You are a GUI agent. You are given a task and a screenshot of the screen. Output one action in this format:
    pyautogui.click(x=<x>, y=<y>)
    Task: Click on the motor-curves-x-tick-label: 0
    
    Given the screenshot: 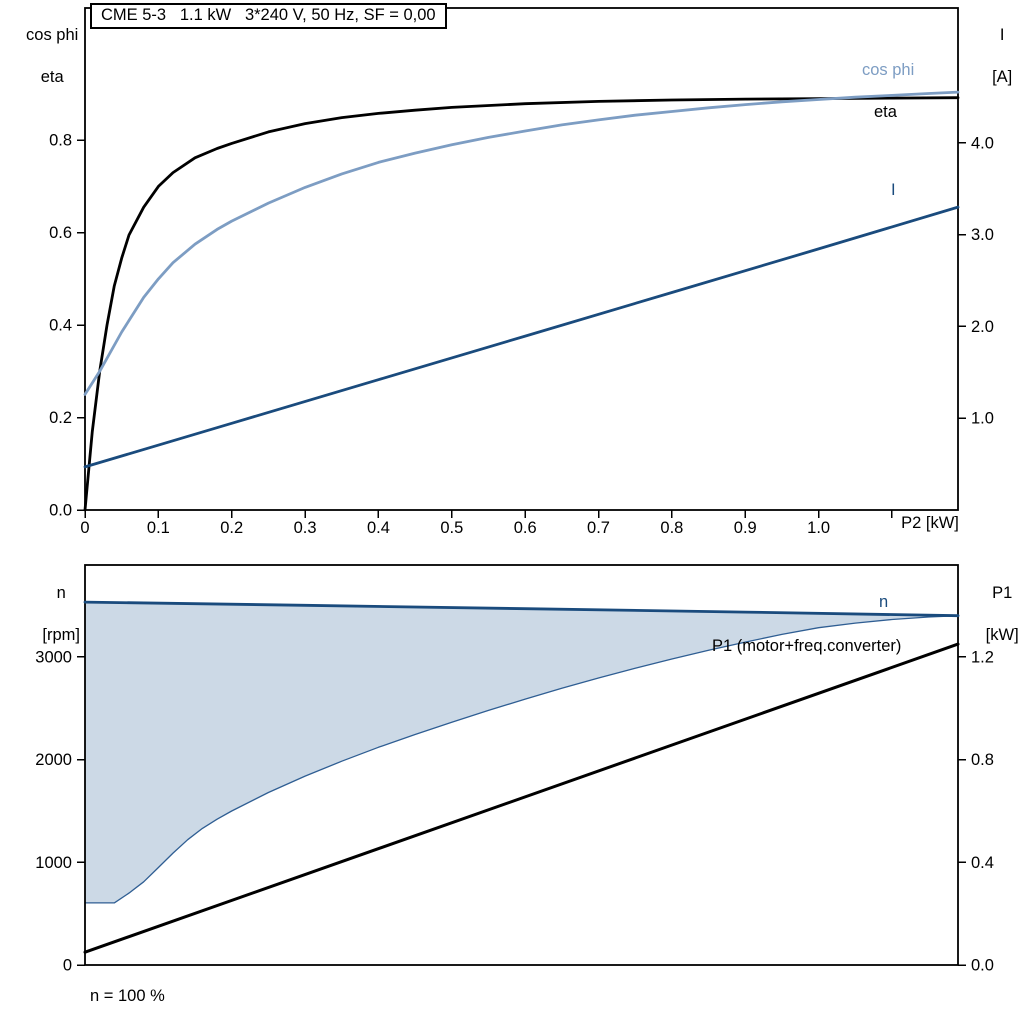 What is the action you would take?
    pyautogui.click(x=84, y=528)
    